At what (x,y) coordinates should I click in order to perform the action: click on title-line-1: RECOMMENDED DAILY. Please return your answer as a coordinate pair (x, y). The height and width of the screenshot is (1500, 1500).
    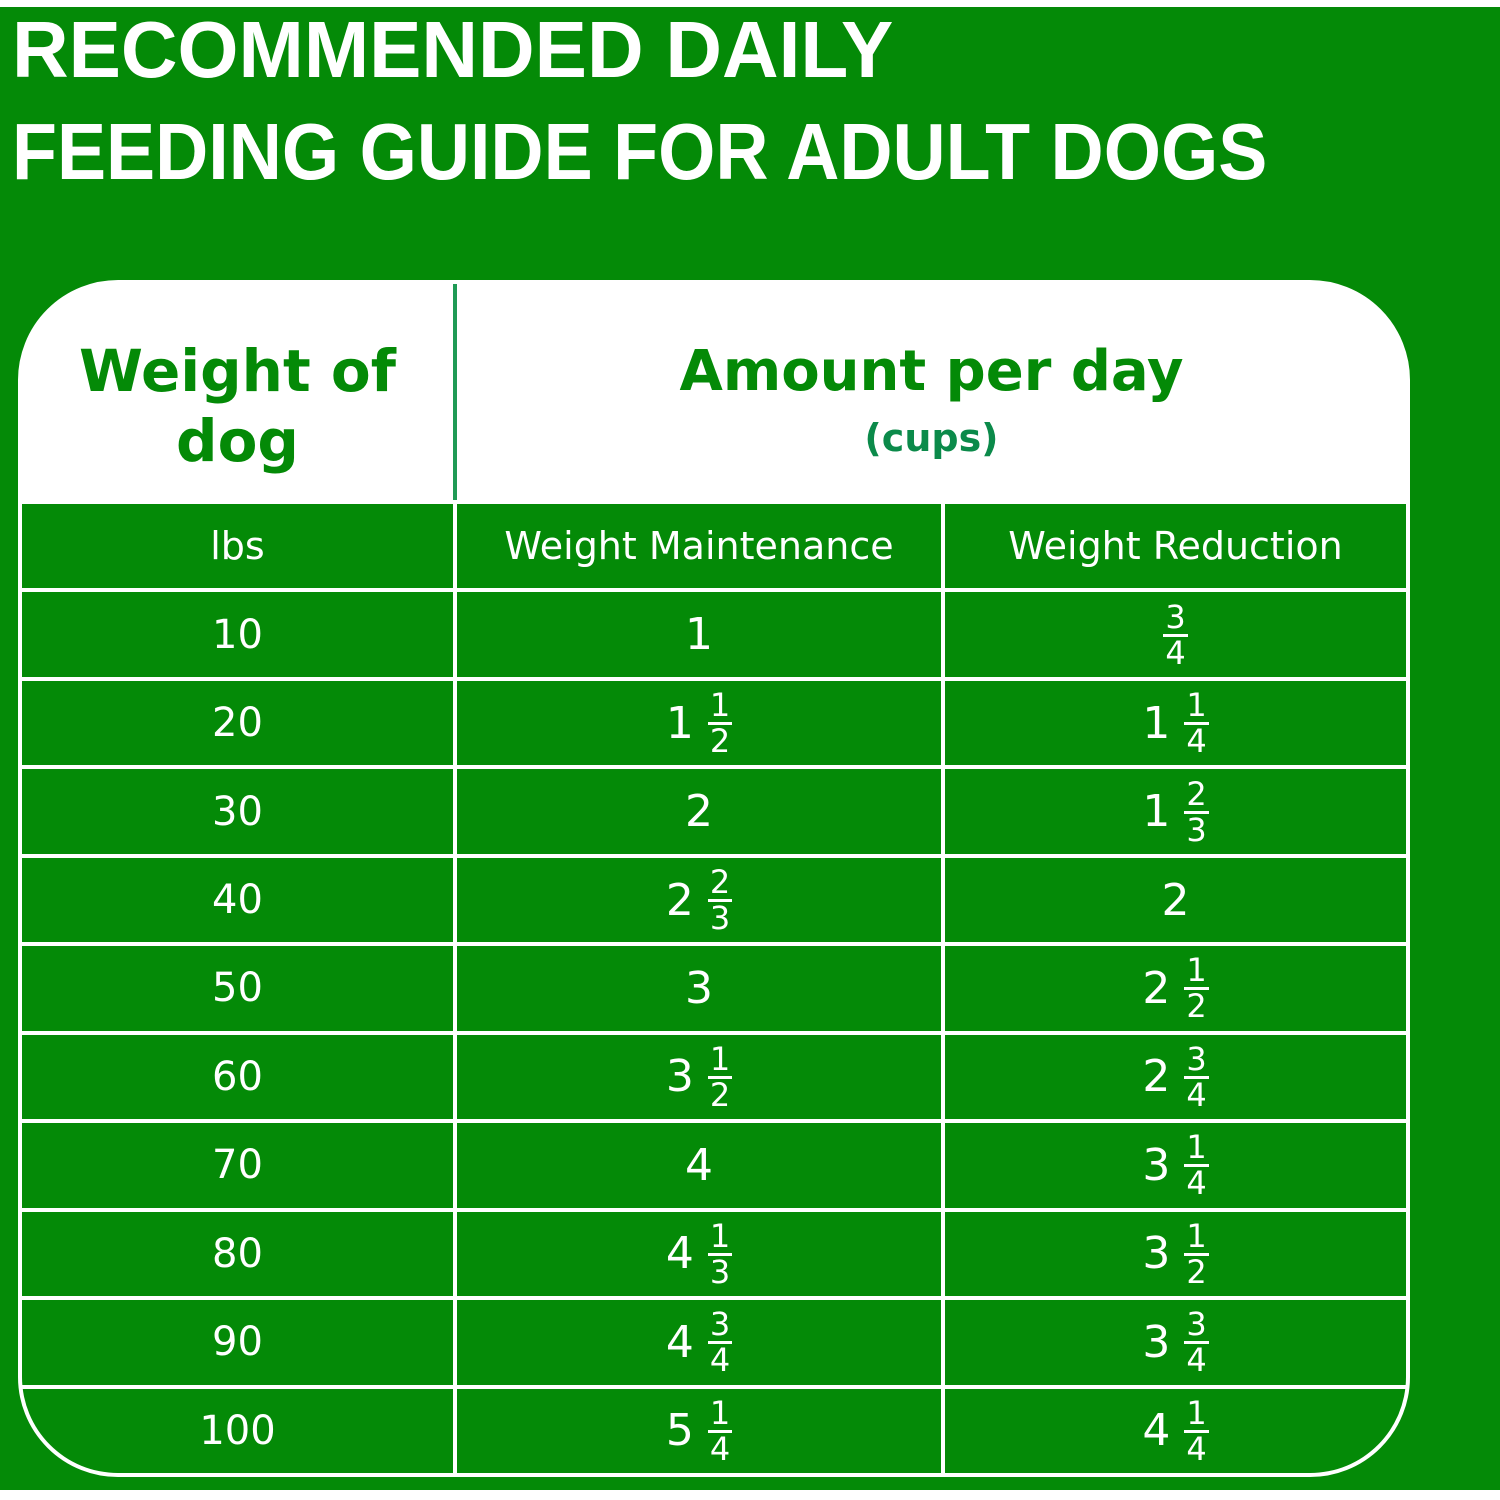
    Looking at the image, I should click on (453, 49).